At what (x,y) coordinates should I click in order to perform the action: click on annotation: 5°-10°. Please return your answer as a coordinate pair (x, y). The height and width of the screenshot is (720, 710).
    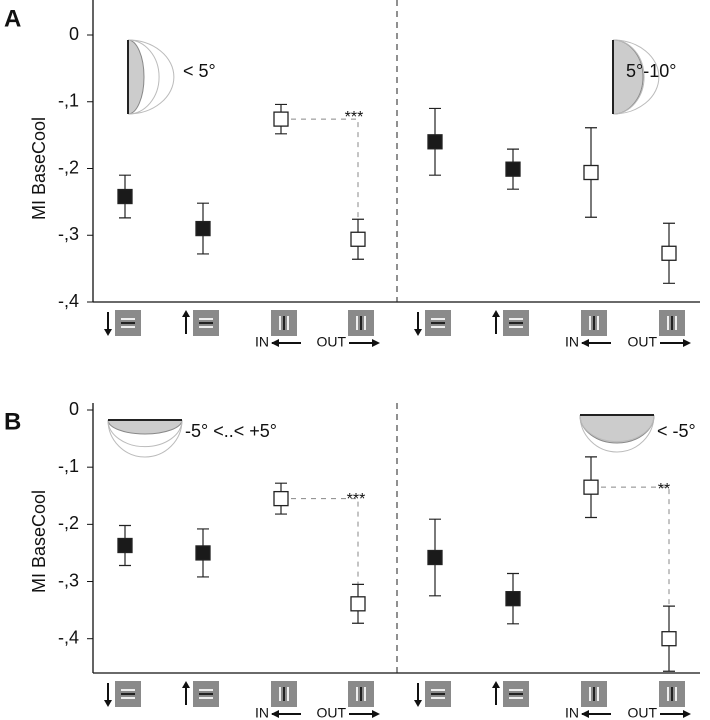
    Looking at the image, I should click on (651, 71).